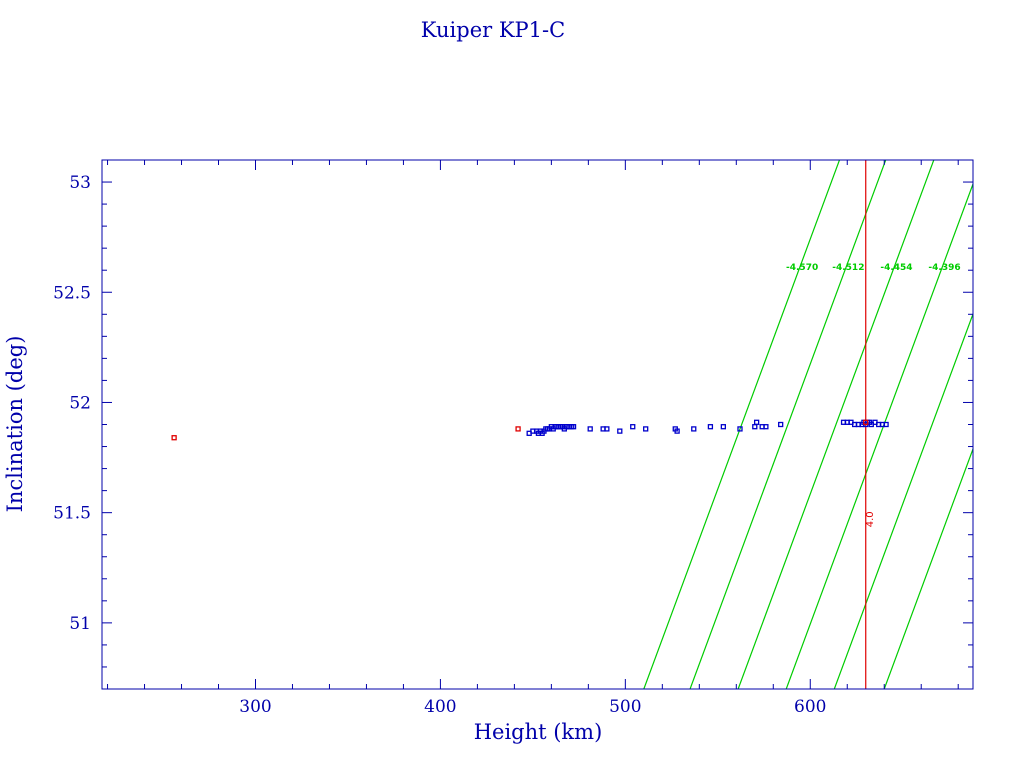 The width and height of the screenshot is (1024, 768). What do you see at coordinates (944, 268) in the screenshot?
I see `contour-label: -4.396` at bounding box center [944, 268].